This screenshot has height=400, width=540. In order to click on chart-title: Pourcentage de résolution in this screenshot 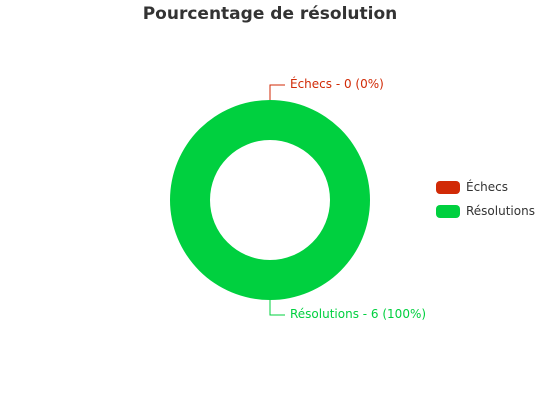, I will do `click(270, 14)`.